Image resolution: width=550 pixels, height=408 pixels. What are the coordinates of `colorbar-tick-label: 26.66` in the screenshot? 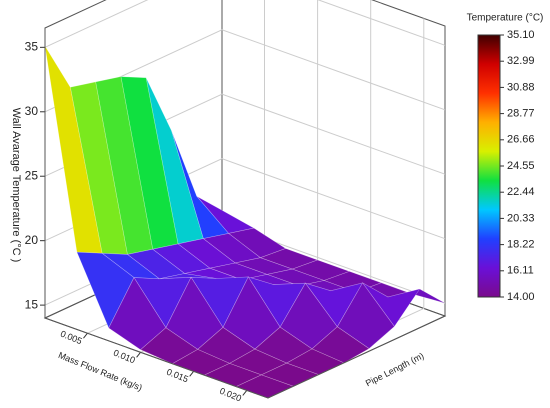 It's located at (521, 140).